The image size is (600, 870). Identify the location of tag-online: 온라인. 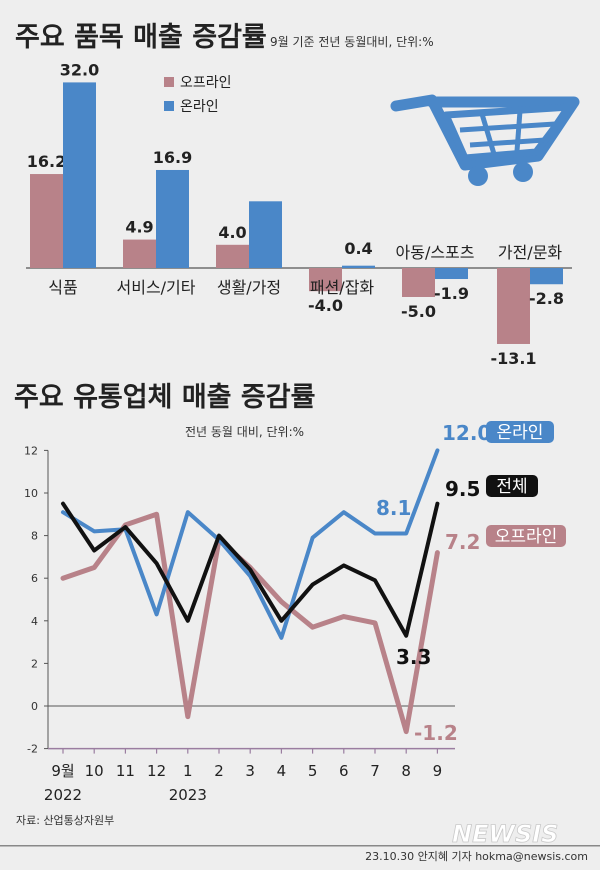
(520, 433).